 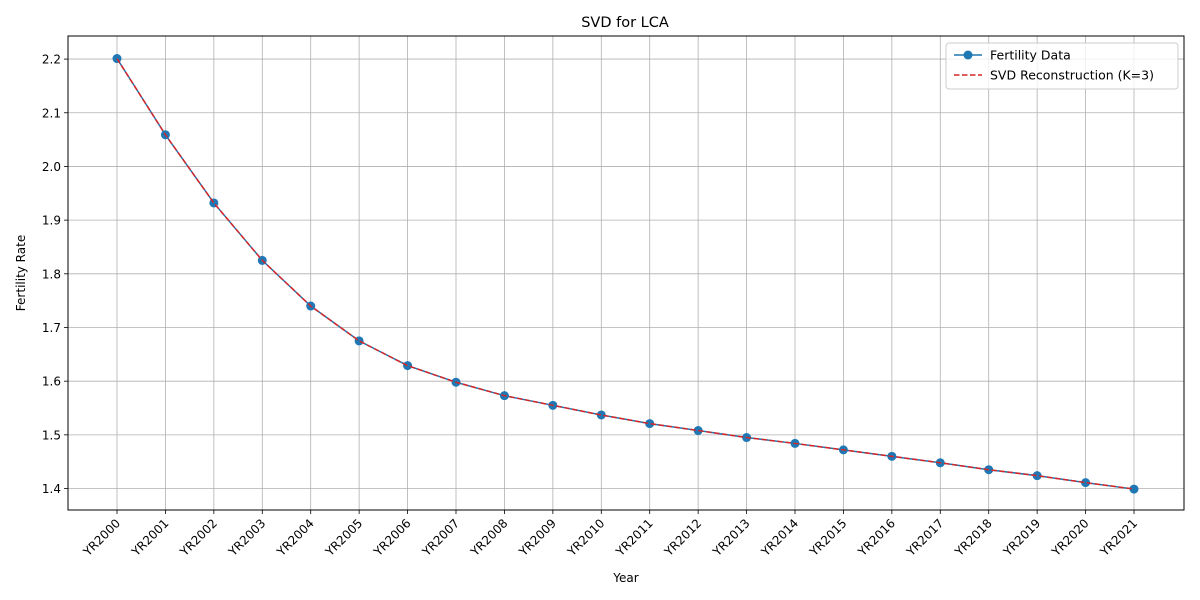 I want to click on y-axis: 1.4 1.5 1.6 1.7 1.8 1.9 2.0 2.1 2.2, so click(x=55, y=274).